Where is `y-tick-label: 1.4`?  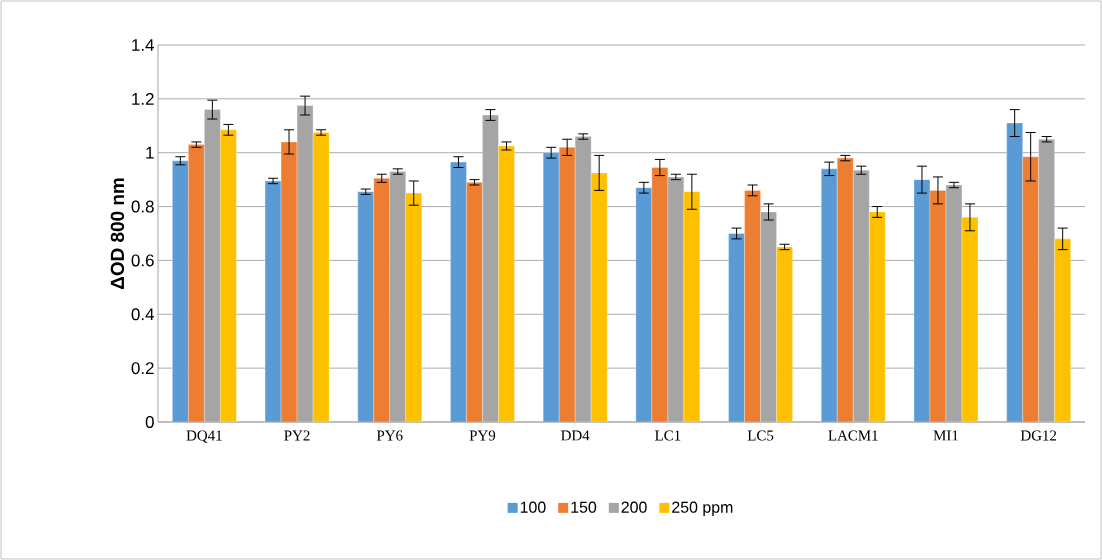 y-tick-label: 1.4 is located at coordinates (143, 45).